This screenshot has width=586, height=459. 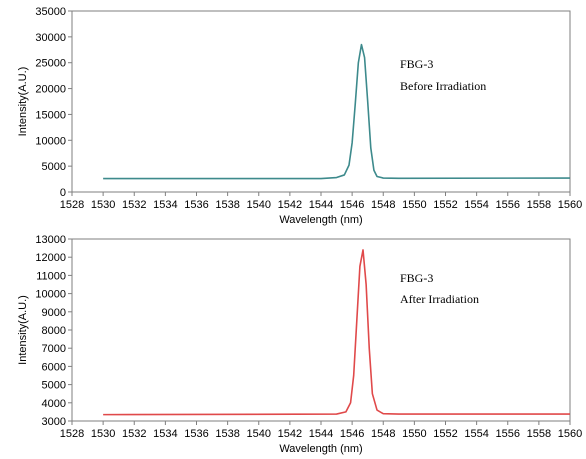 I want to click on y-tick-label: 20000, so click(x=50, y=90).